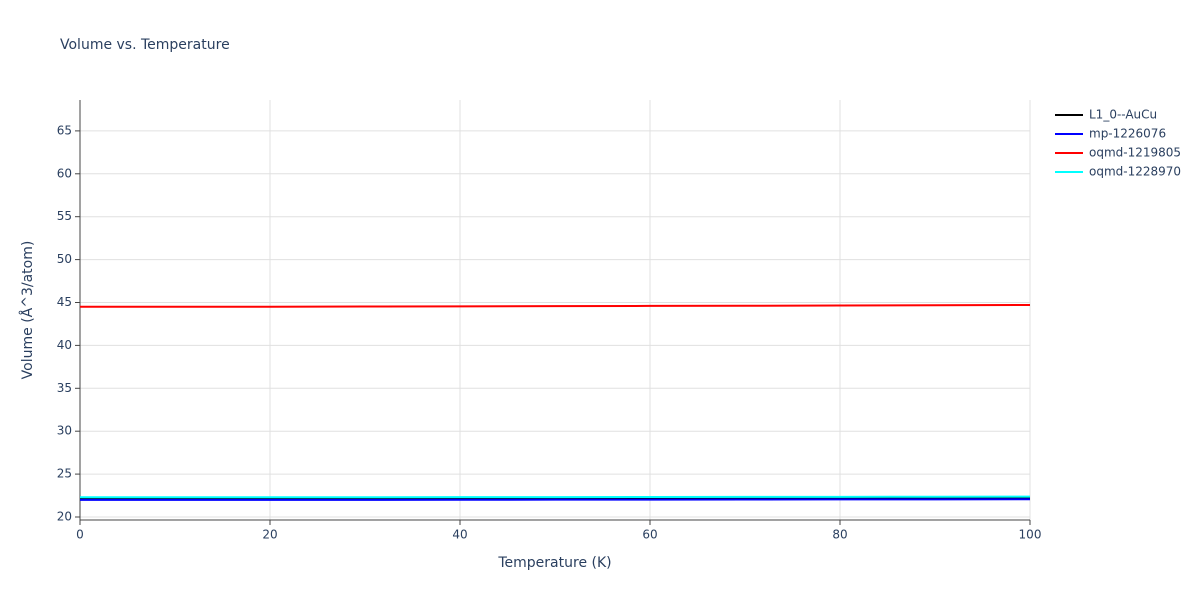  Describe the element at coordinates (1135, 153) in the screenshot. I see `legend-label: oqmd-1219805` at that location.